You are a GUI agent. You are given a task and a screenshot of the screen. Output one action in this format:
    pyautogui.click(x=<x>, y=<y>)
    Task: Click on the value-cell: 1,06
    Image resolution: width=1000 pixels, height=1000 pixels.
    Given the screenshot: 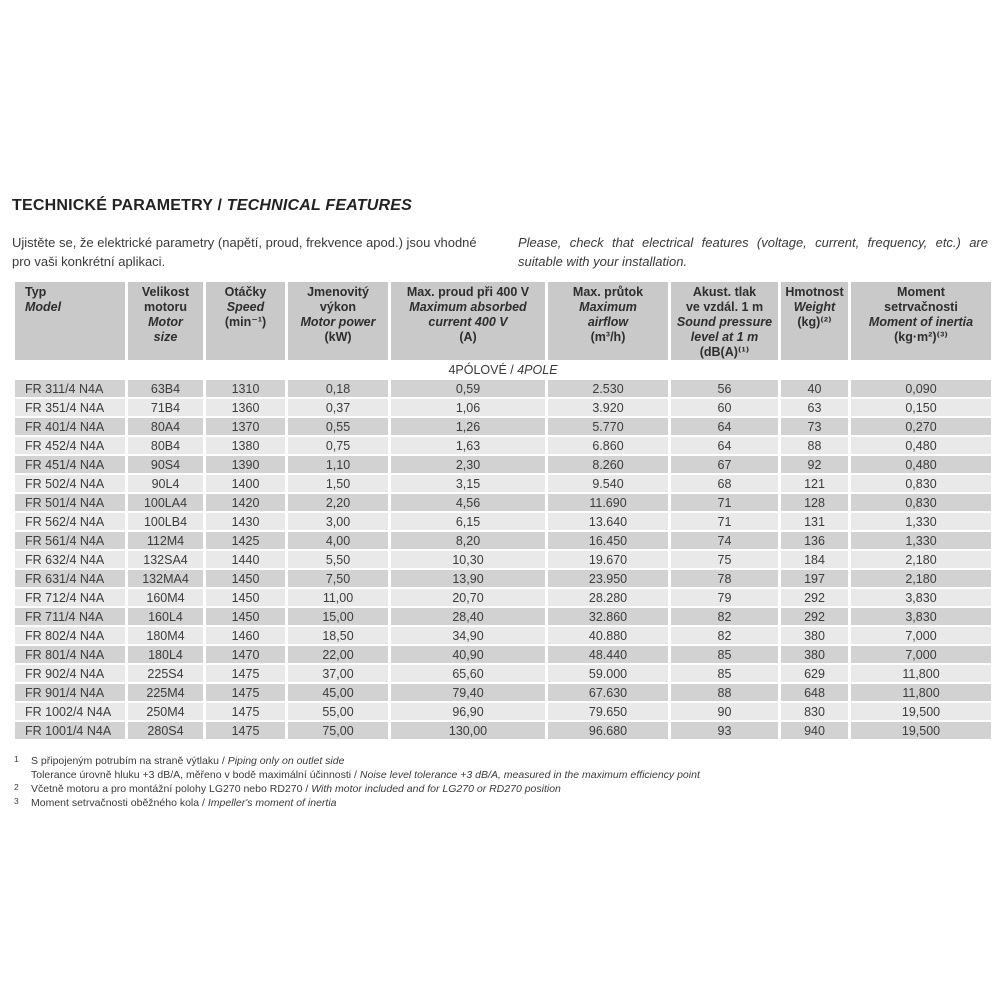 What is the action you would take?
    pyautogui.click(x=468, y=407)
    